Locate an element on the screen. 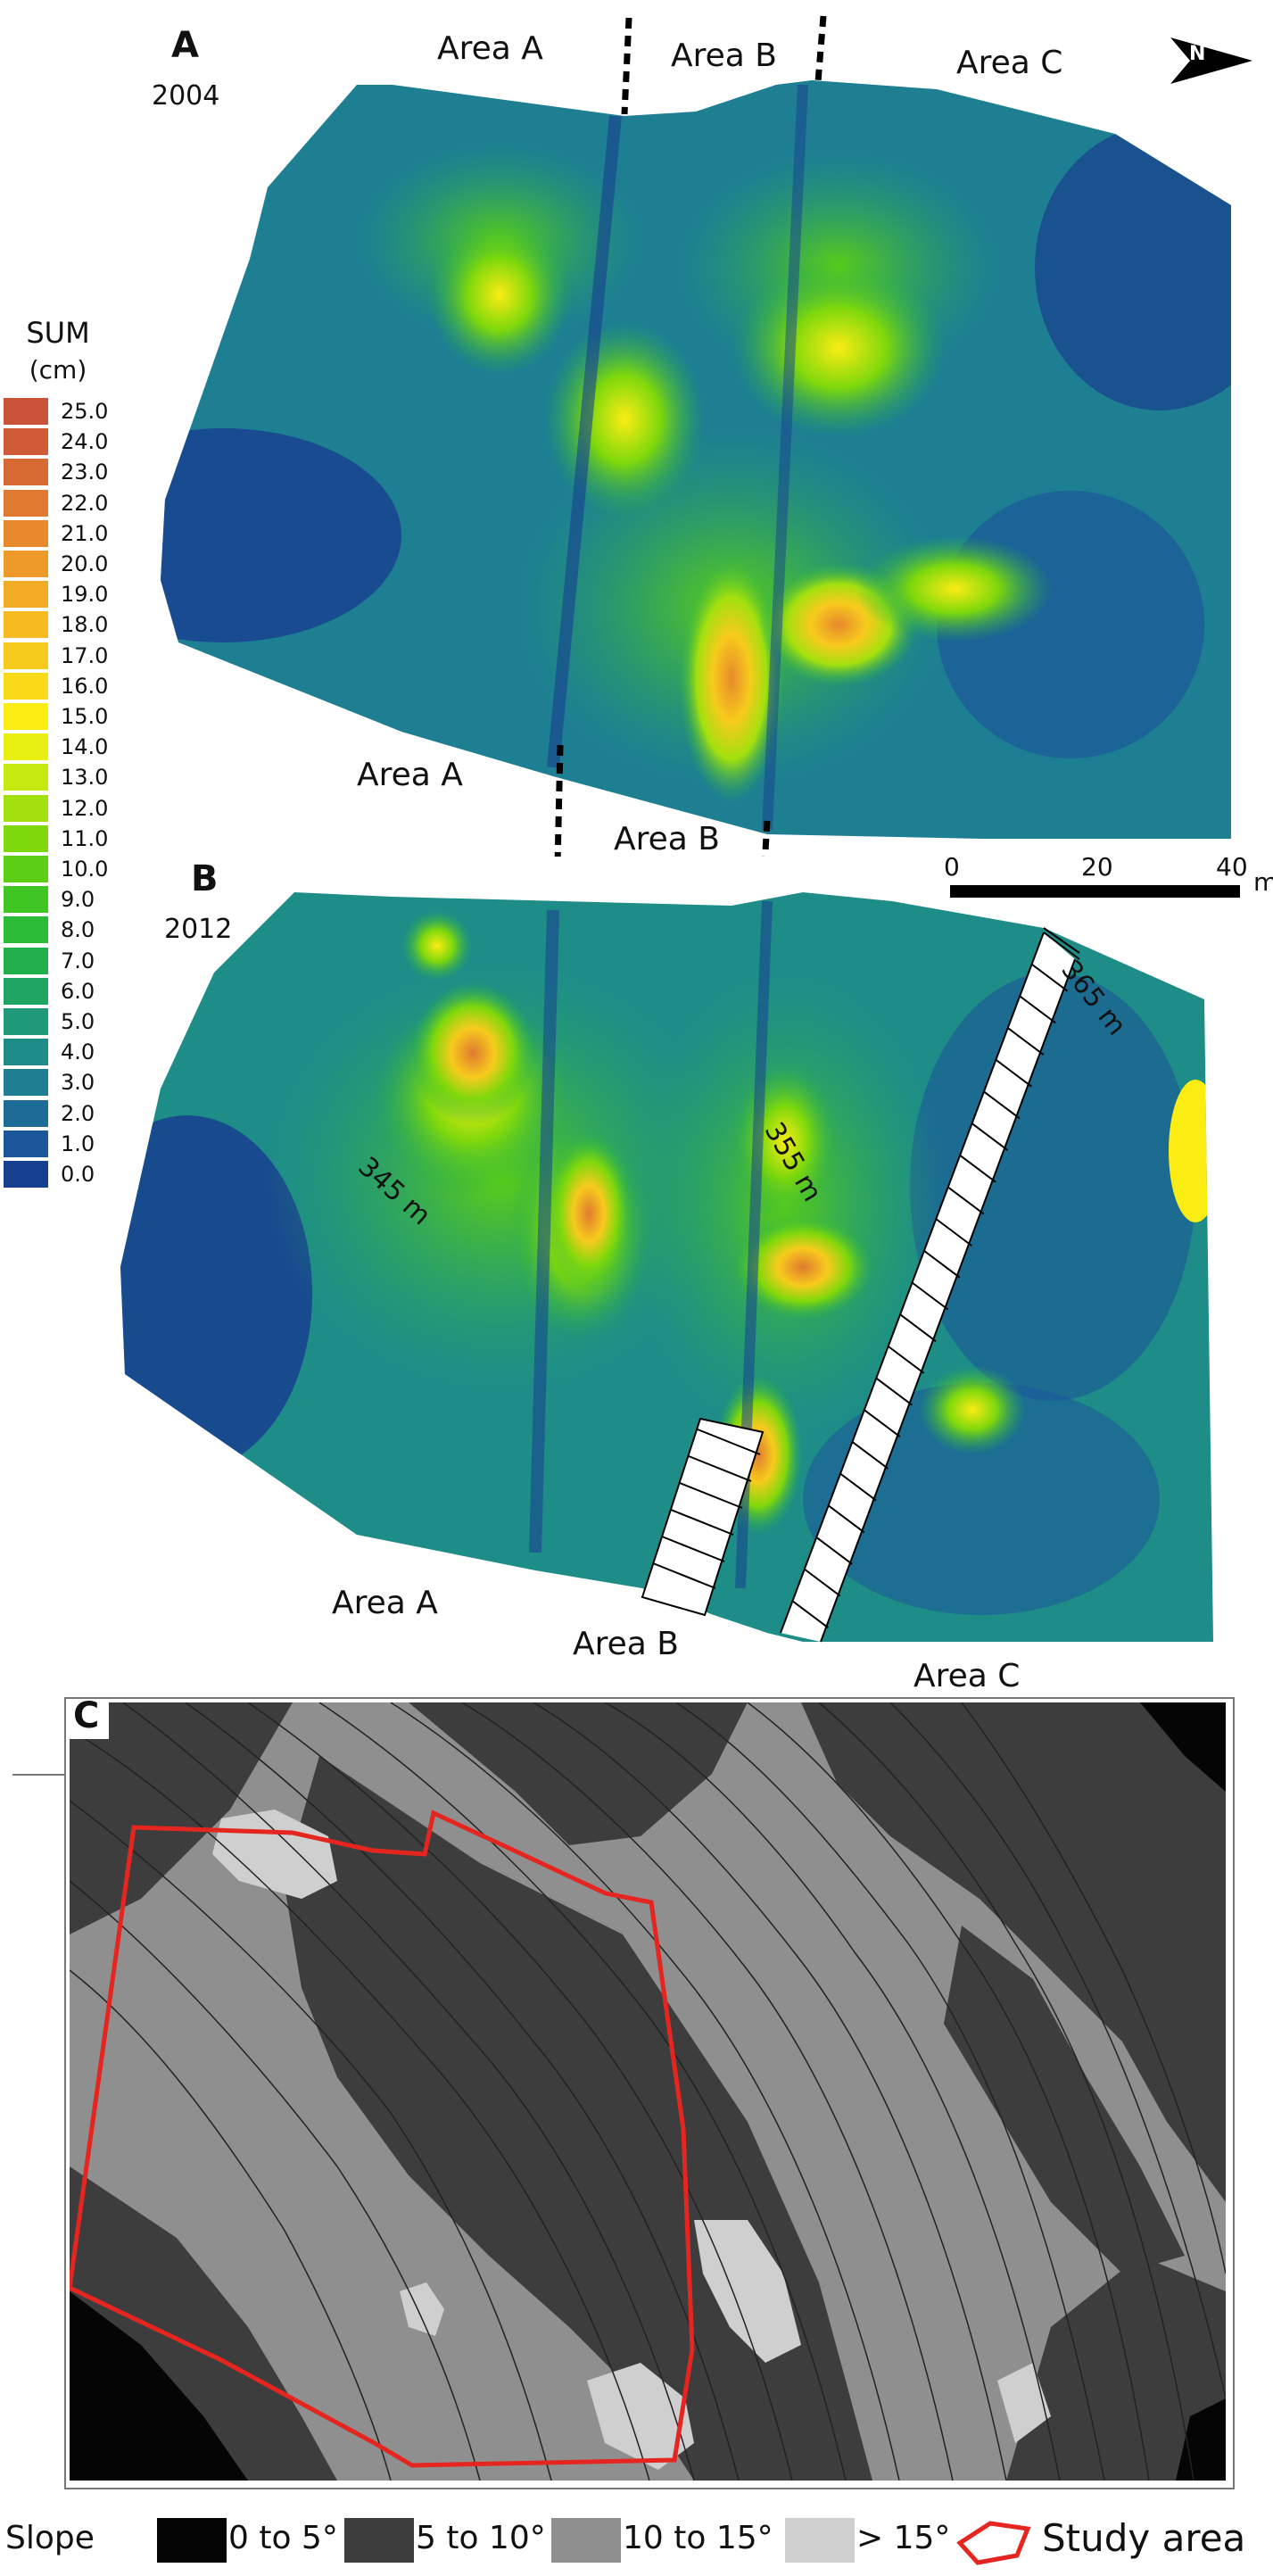 Image resolution: width=1273 pixels, height=2576 pixels. sum-legend-entry: 17.0 is located at coordinates (56, 655).